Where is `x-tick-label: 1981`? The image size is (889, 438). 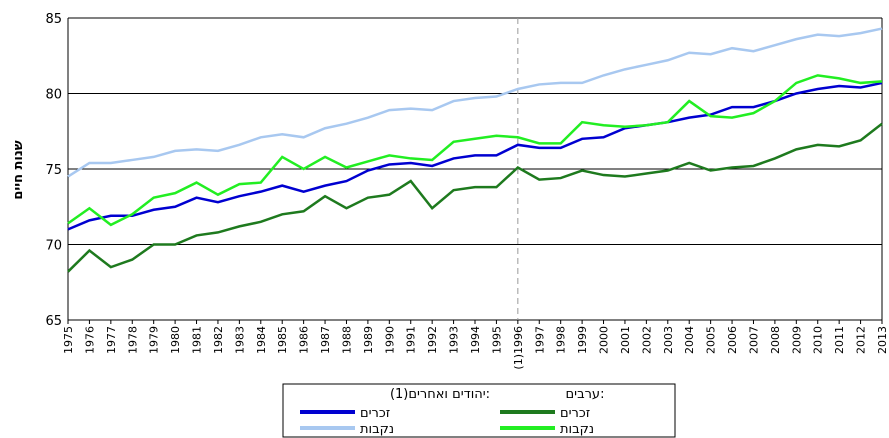 x-tick-label: 1981 is located at coordinates (197, 340).